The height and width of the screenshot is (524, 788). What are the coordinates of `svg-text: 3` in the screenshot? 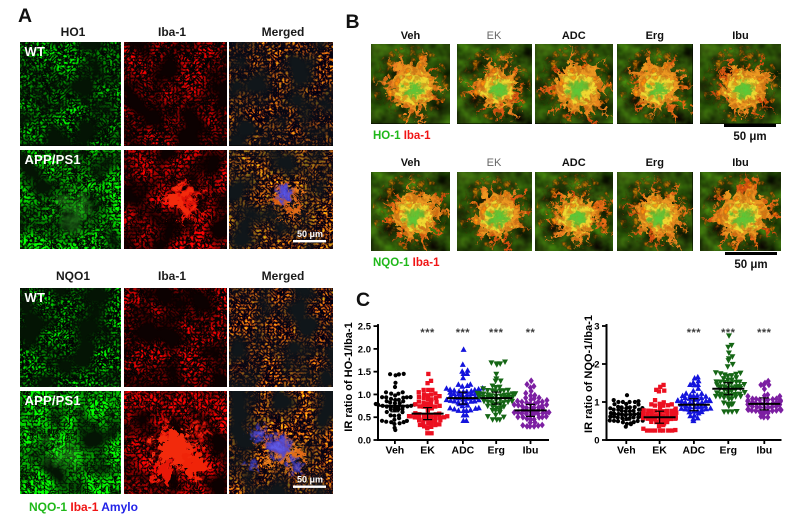 It's located at (596, 326).